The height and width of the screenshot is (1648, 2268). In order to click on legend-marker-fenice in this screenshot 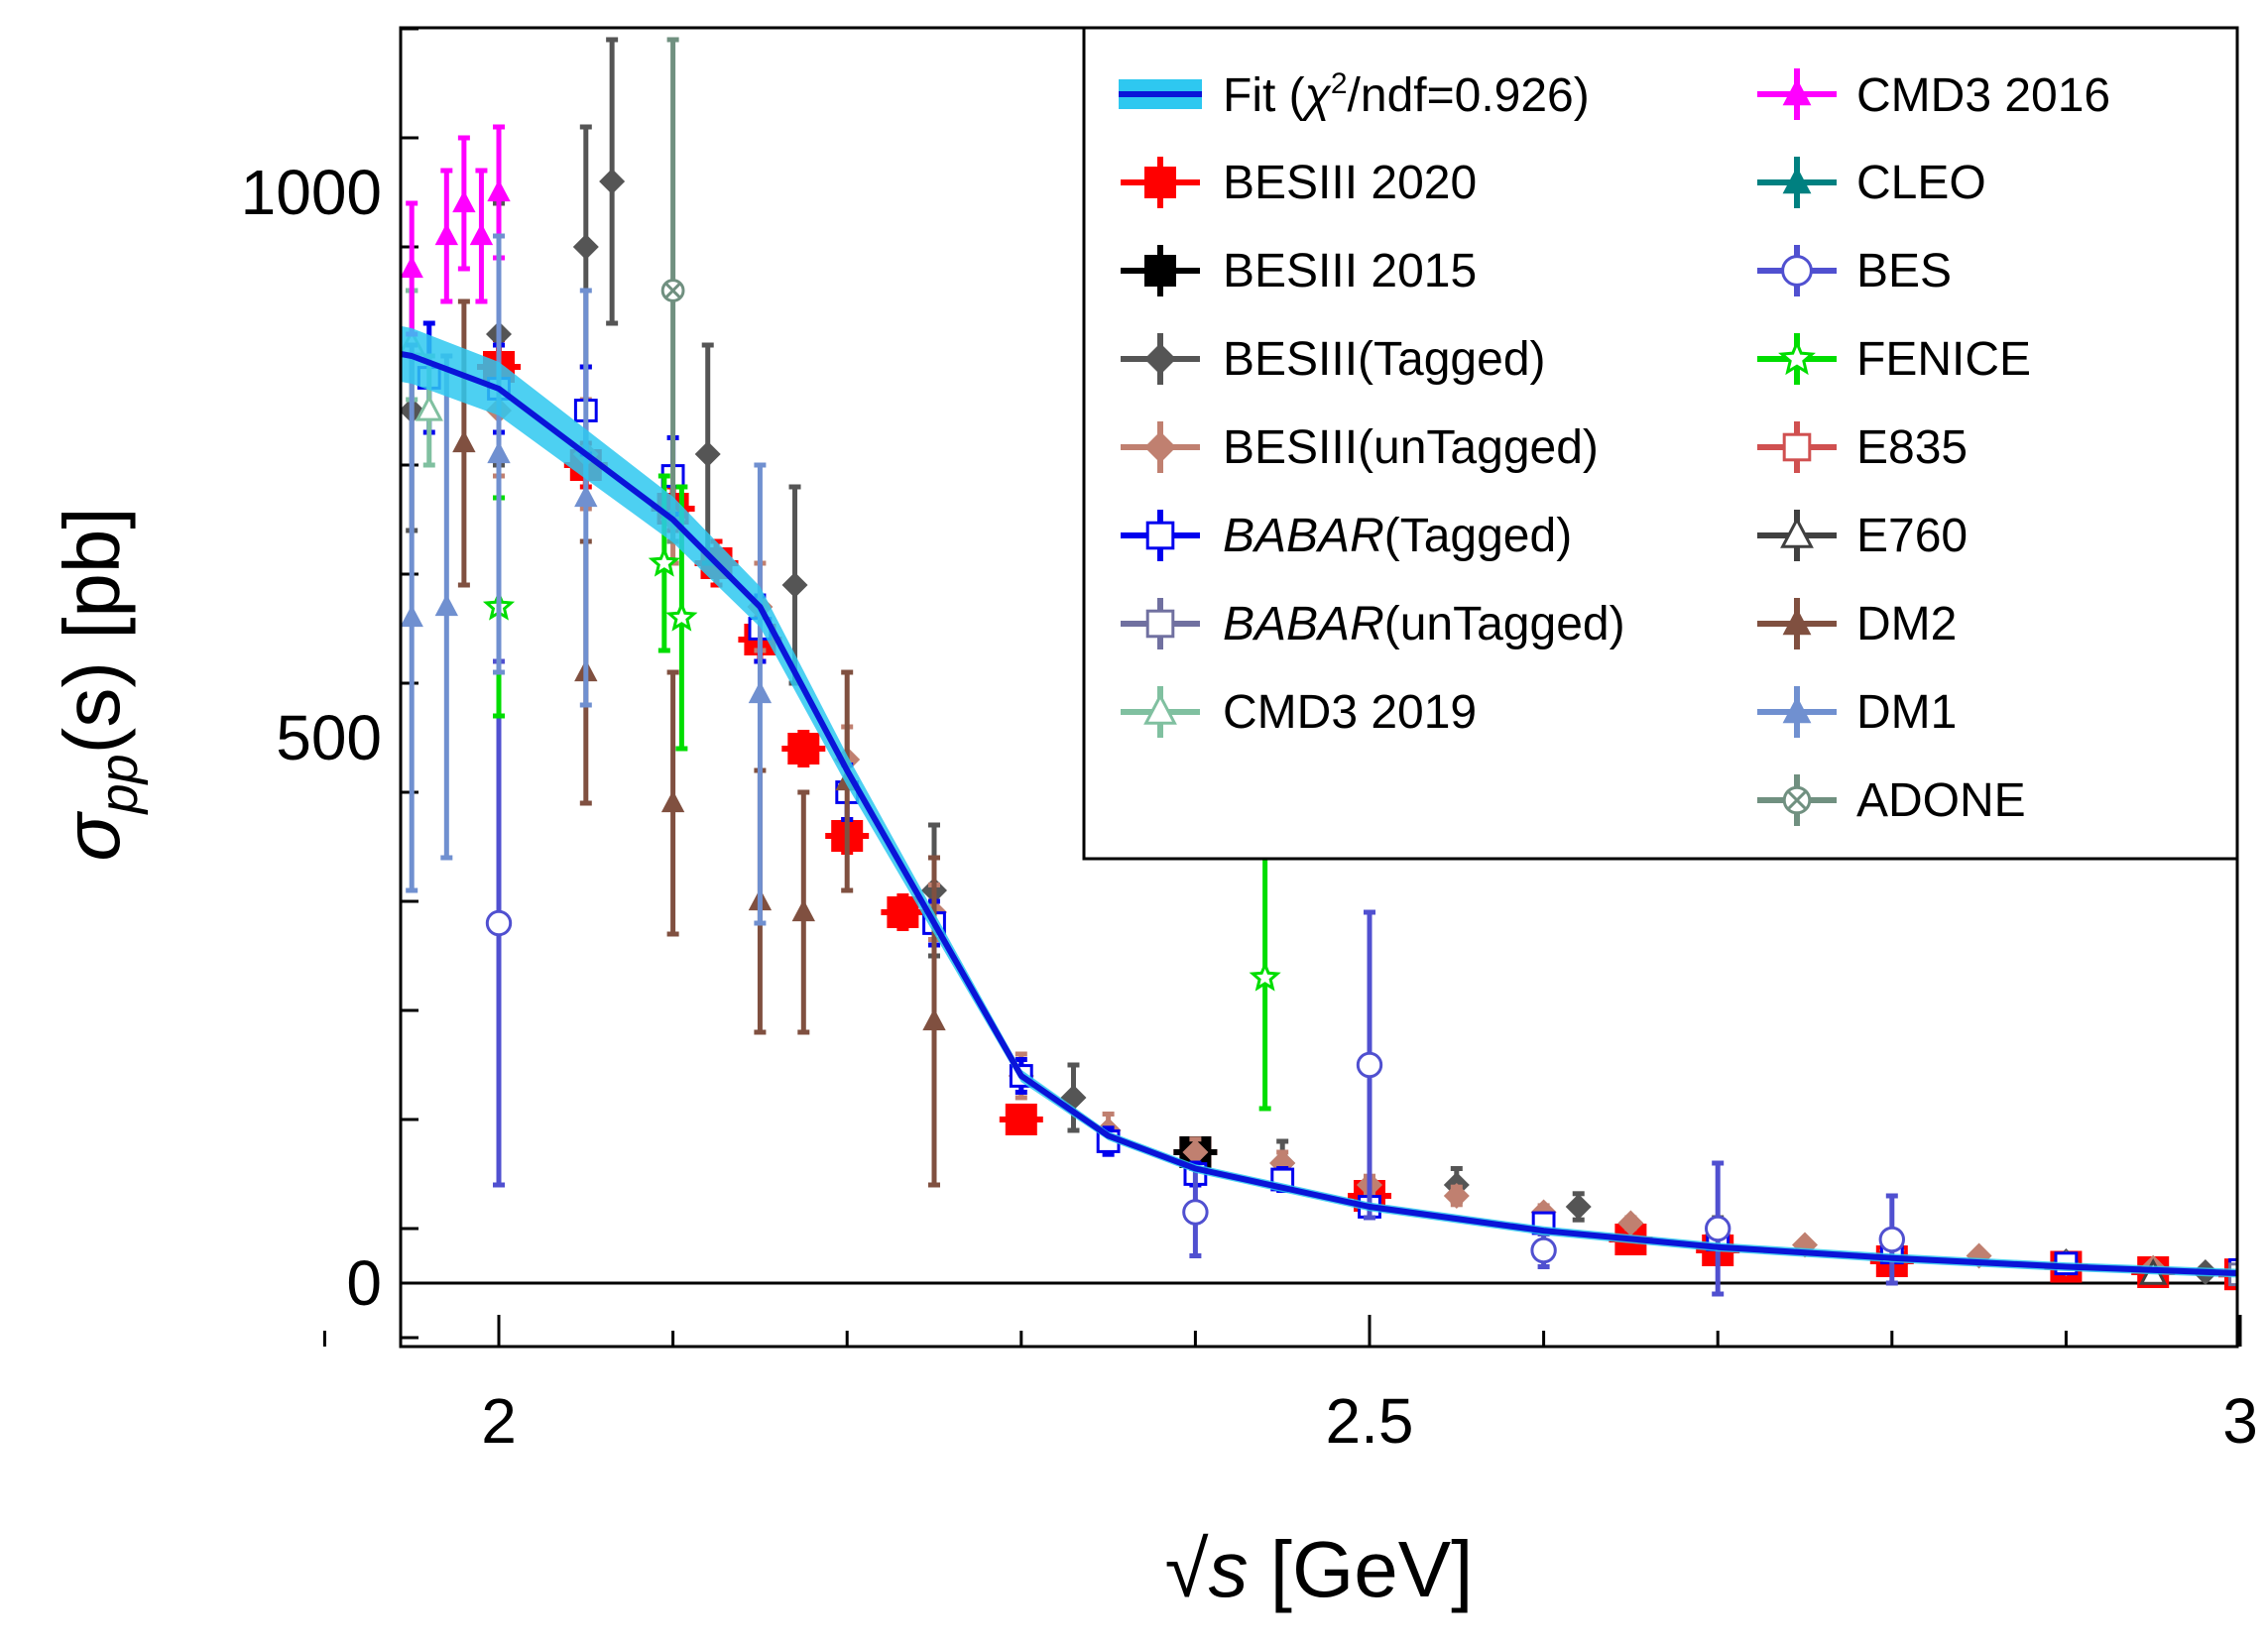, I will do `click(1797, 359)`.